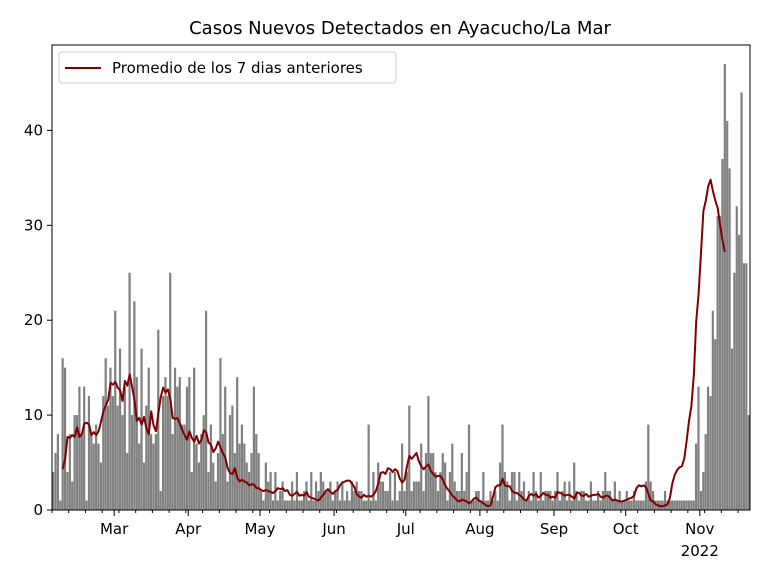  I want to click on x-tick-label: Jun, so click(333, 529).